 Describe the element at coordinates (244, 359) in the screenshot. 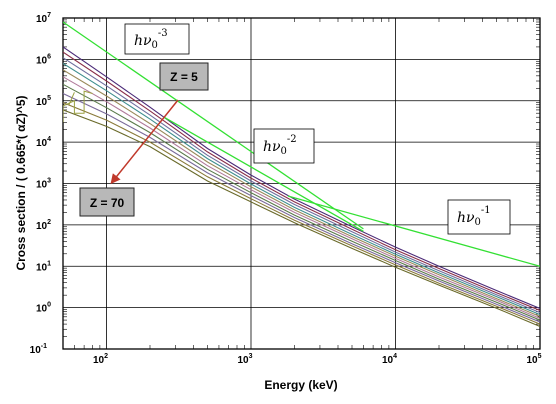

I see `x-tick-label: 10³` at that location.